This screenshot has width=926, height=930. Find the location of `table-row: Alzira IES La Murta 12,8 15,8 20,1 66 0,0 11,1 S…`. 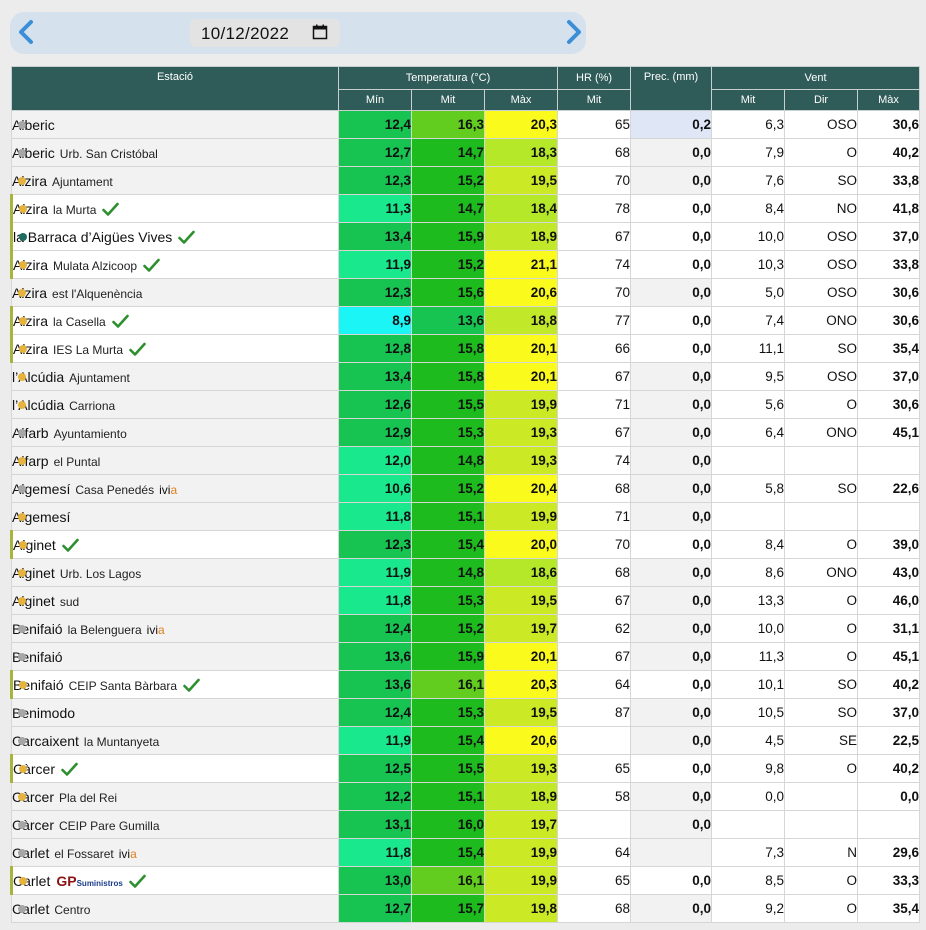

table-row: Alzira IES La Murta 12,8 15,8 20,1 66 0,0 11,1 S… is located at coordinates (465, 348).